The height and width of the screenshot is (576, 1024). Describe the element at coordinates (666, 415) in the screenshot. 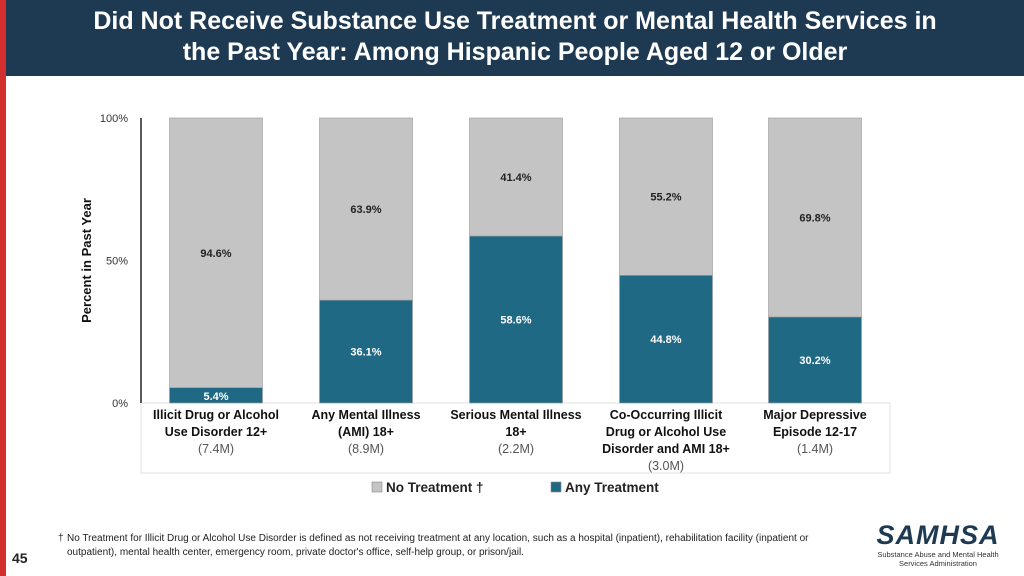

I see `category-label: Co-Occurring Illicit` at that location.